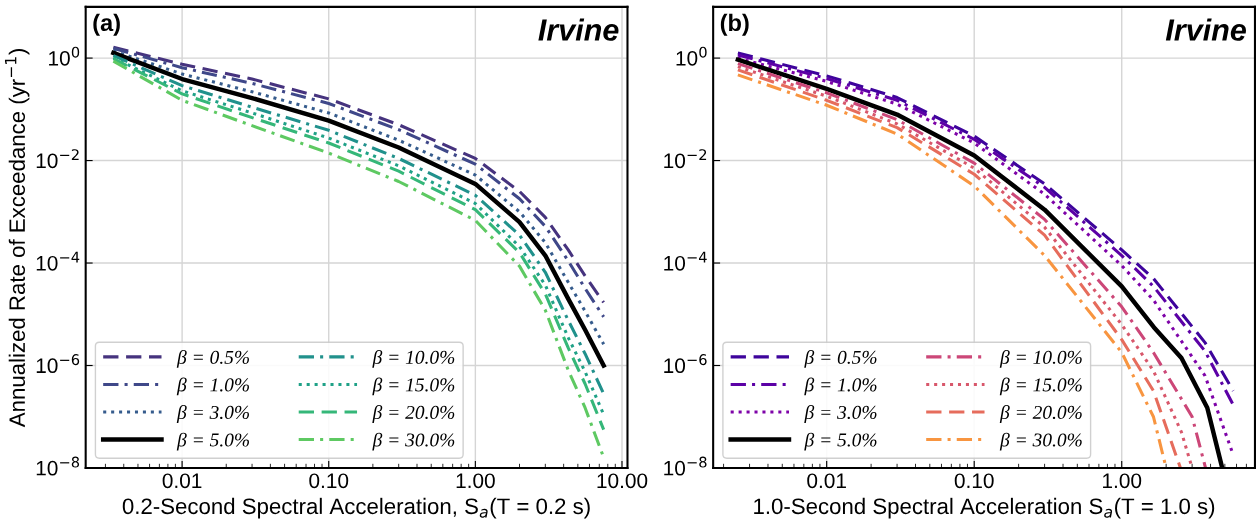 The image size is (1260, 527). What do you see at coordinates (734, 24) in the screenshot?
I see `annotation: (b)` at bounding box center [734, 24].